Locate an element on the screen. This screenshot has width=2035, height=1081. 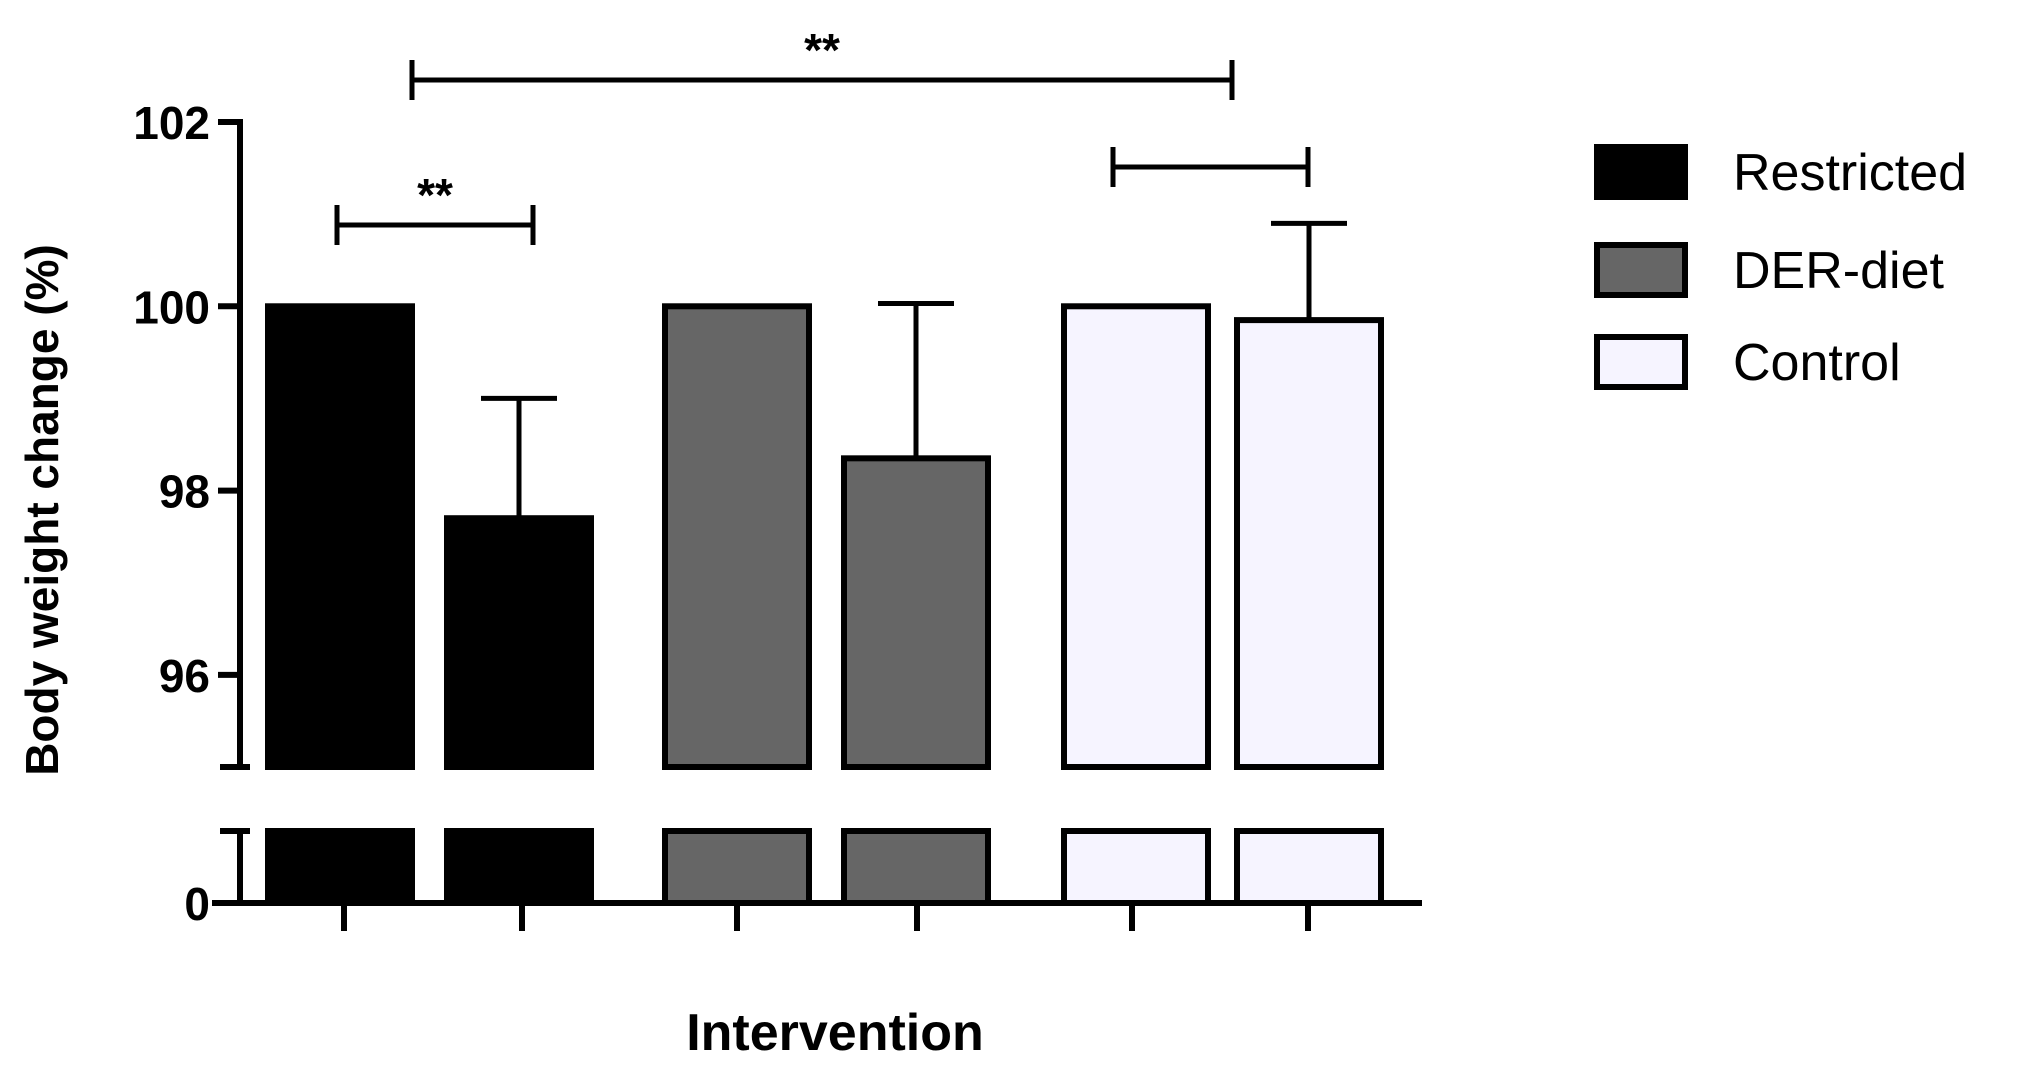
error-bars is located at coordinates (914, 369).